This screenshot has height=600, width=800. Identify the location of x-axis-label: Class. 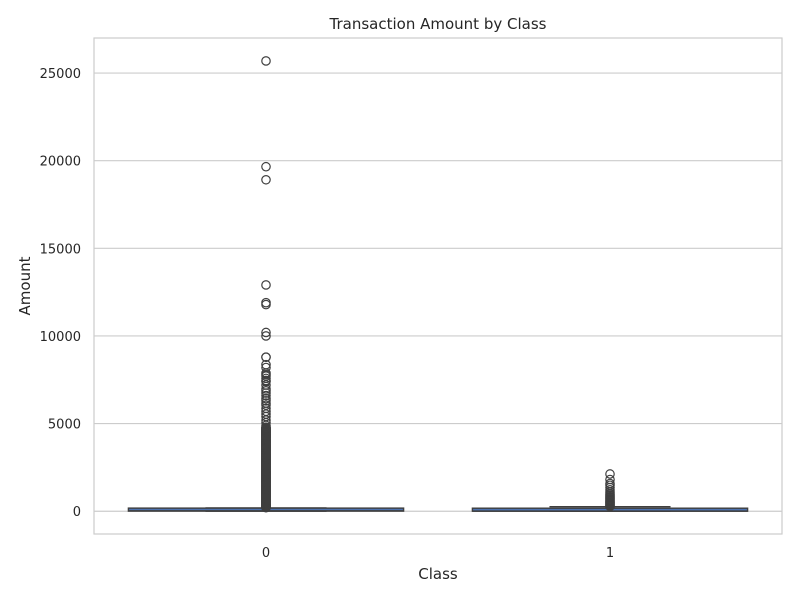
(438, 574).